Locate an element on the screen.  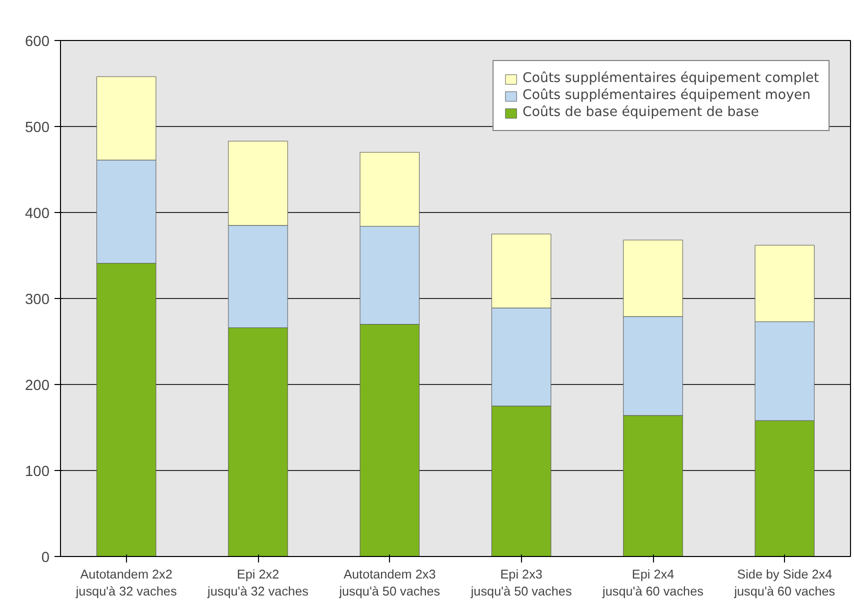
legend-label: Coûts de base équipement de base is located at coordinates (640, 112).